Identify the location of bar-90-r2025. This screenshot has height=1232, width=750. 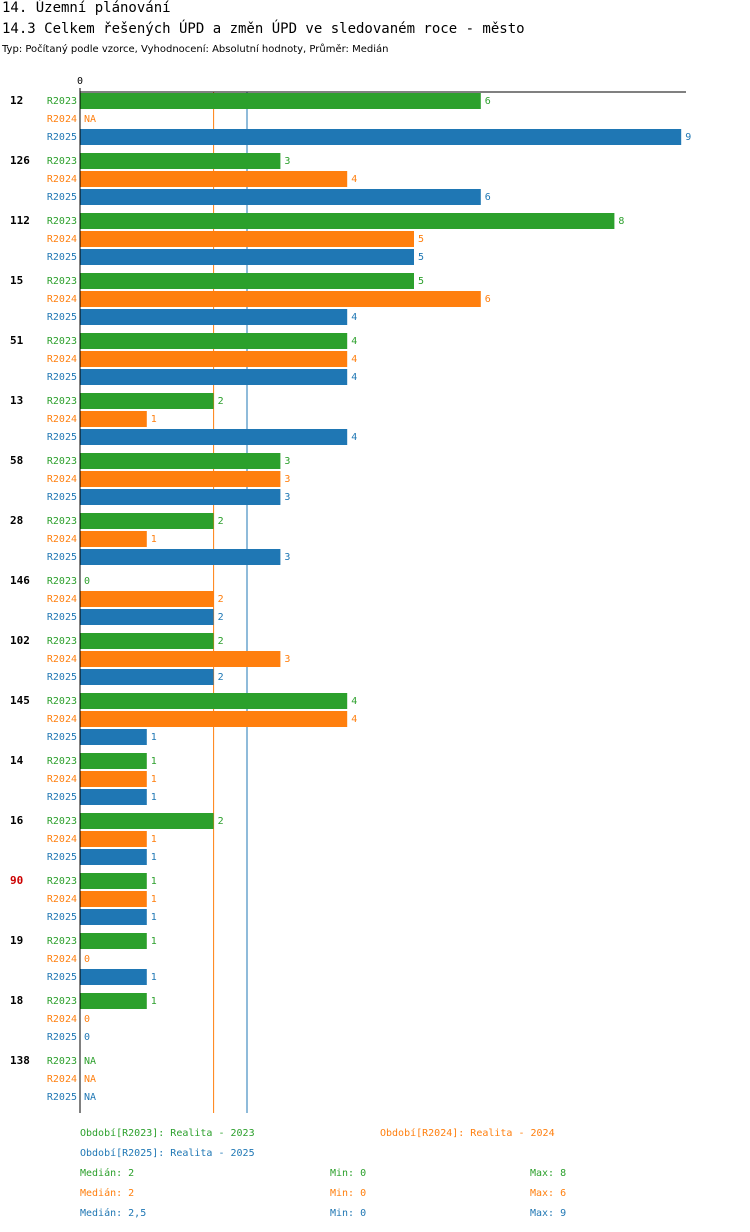
(113, 917).